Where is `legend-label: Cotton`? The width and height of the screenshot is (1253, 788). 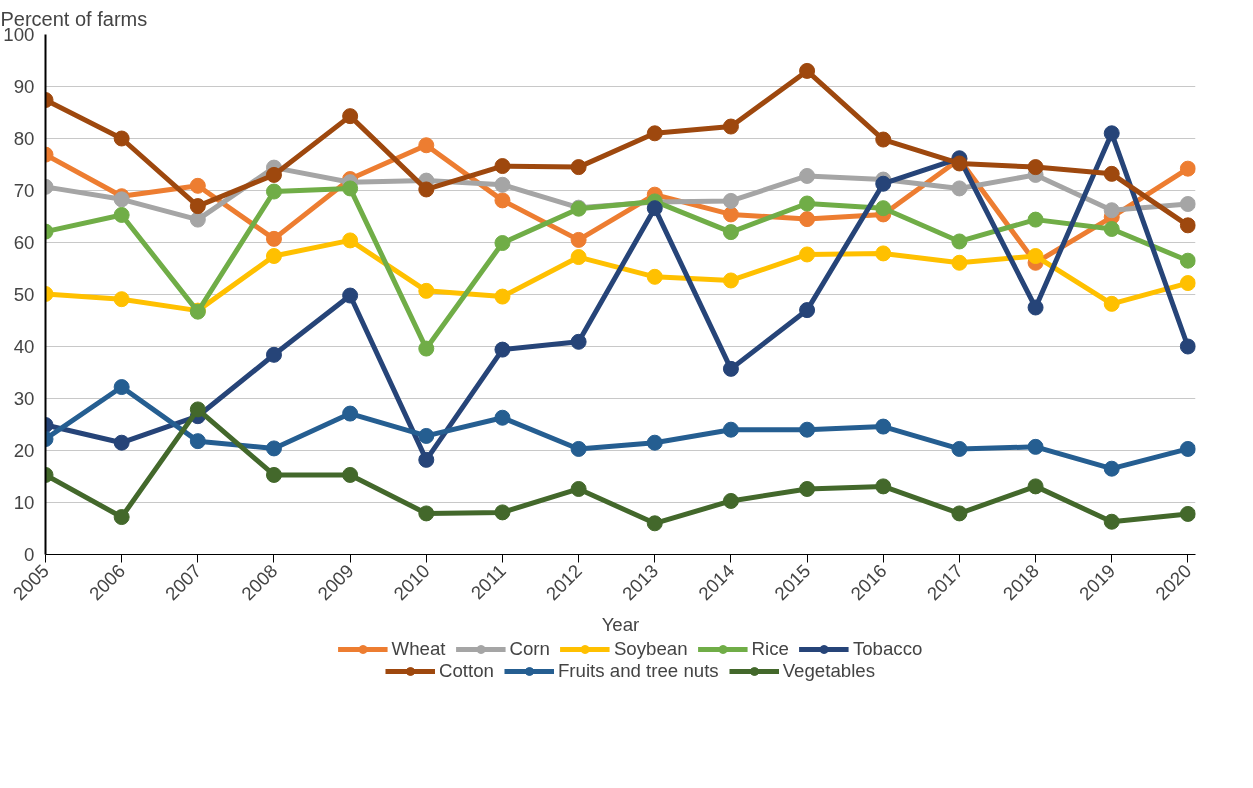 legend-label: Cotton is located at coordinates (466, 671).